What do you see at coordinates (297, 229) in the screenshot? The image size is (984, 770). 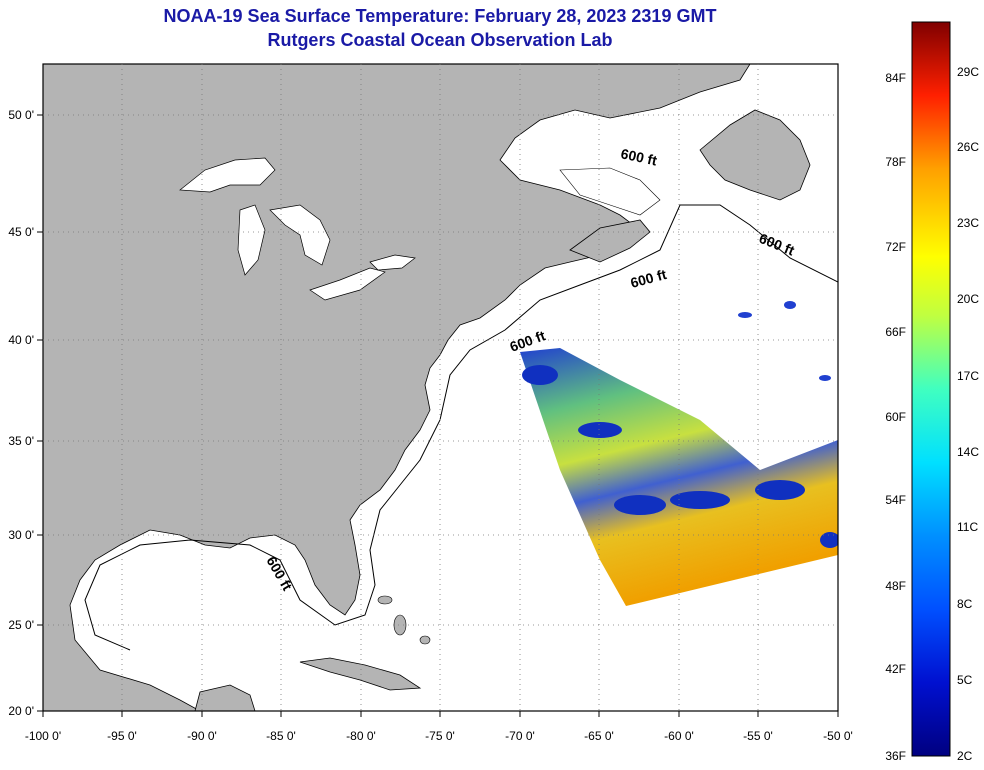 I see `great-lakes` at bounding box center [297, 229].